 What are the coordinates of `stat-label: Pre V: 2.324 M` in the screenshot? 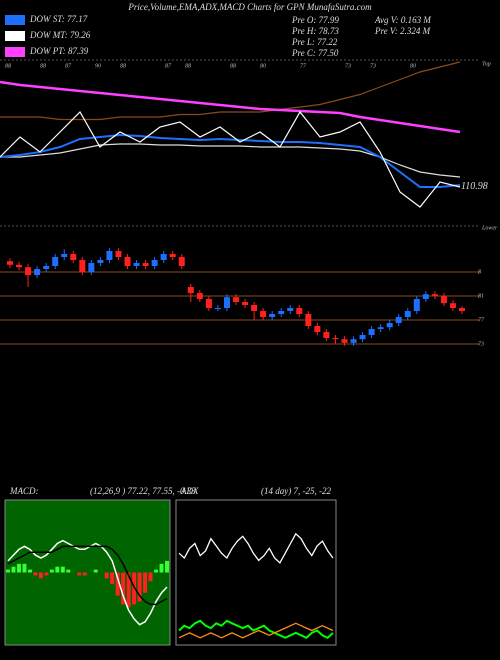 It's located at (402, 31).